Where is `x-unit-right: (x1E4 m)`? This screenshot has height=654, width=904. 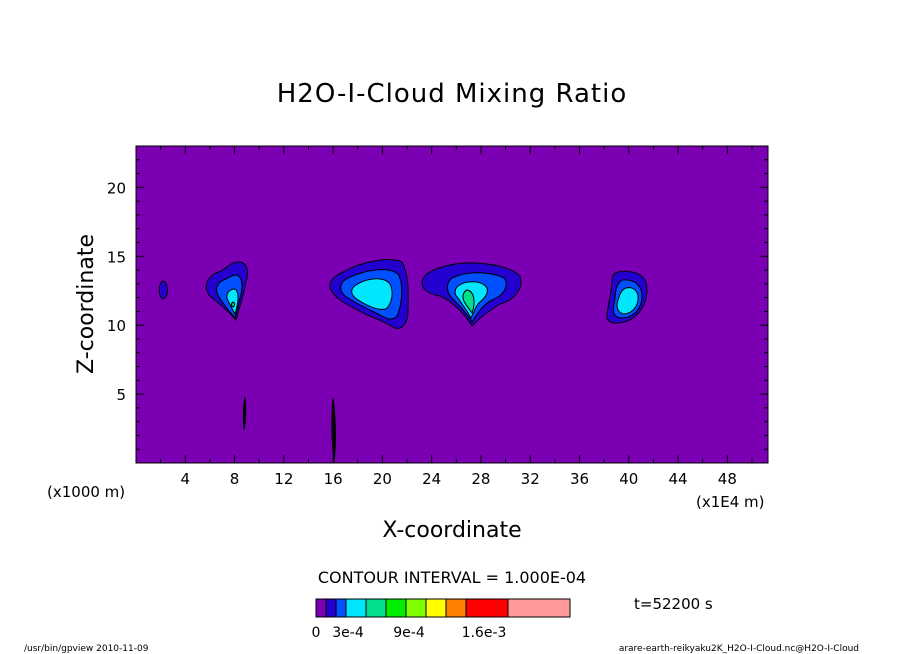 x-unit-right: (x1E4 m) is located at coordinates (730, 502).